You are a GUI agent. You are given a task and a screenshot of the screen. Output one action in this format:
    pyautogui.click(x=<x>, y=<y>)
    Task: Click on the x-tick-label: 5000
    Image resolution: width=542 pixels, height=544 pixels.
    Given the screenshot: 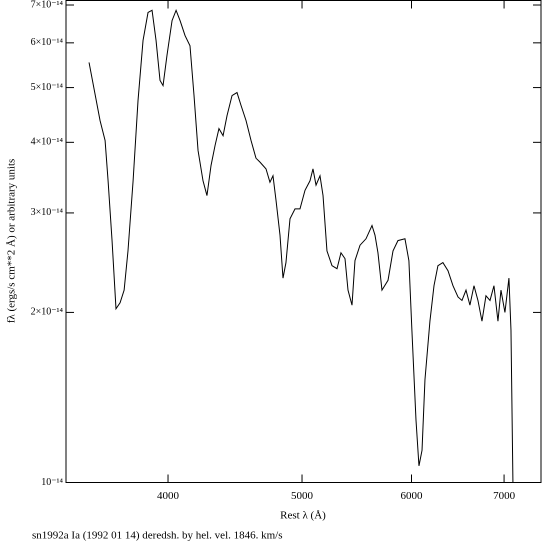 What is the action you would take?
    pyautogui.click(x=302, y=496)
    